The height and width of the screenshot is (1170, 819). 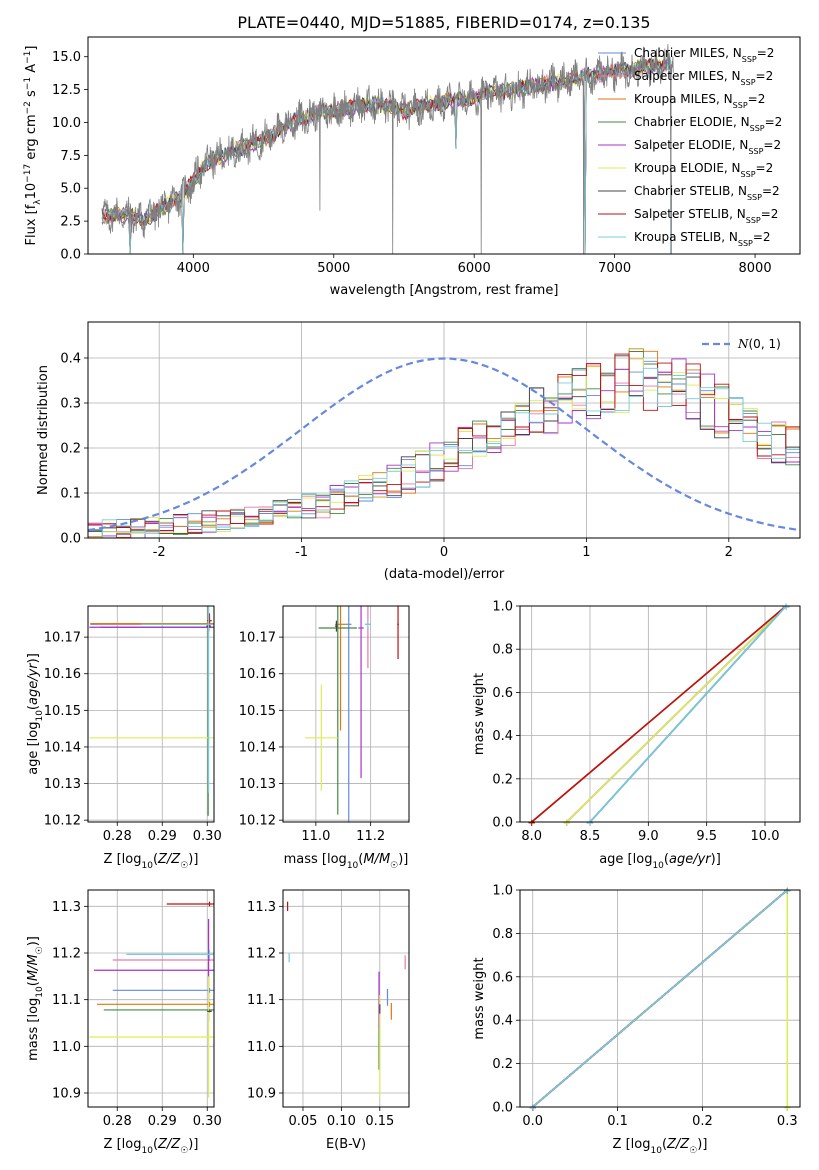 What do you see at coordinates (333, 268) in the screenshot?
I see `x-tick-label: 5000` at bounding box center [333, 268].